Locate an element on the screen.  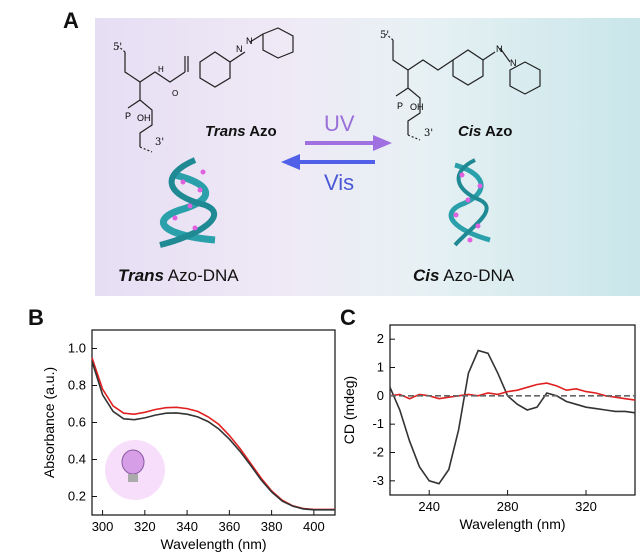
vis-arrow is located at coordinates (328, 162).